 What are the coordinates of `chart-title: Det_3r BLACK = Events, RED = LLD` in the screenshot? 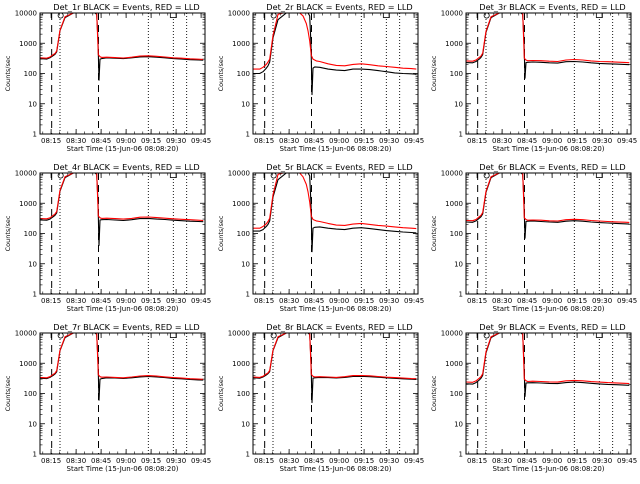 It's located at (552, 7).